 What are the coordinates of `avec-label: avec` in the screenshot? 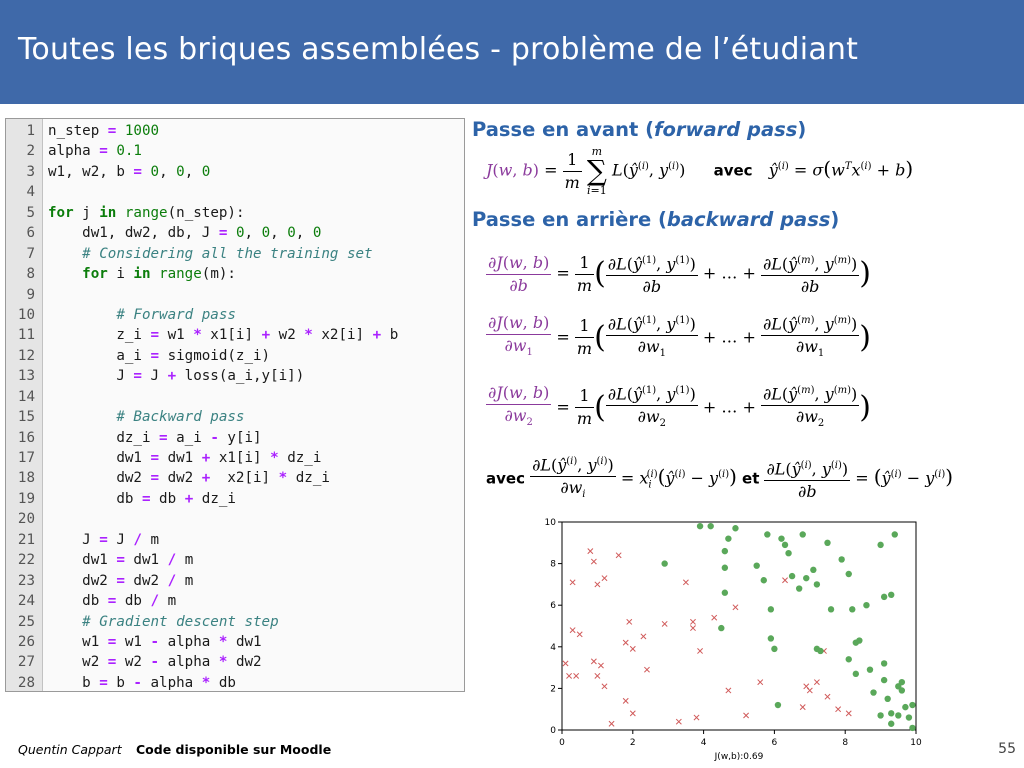 It's located at (505, 478).